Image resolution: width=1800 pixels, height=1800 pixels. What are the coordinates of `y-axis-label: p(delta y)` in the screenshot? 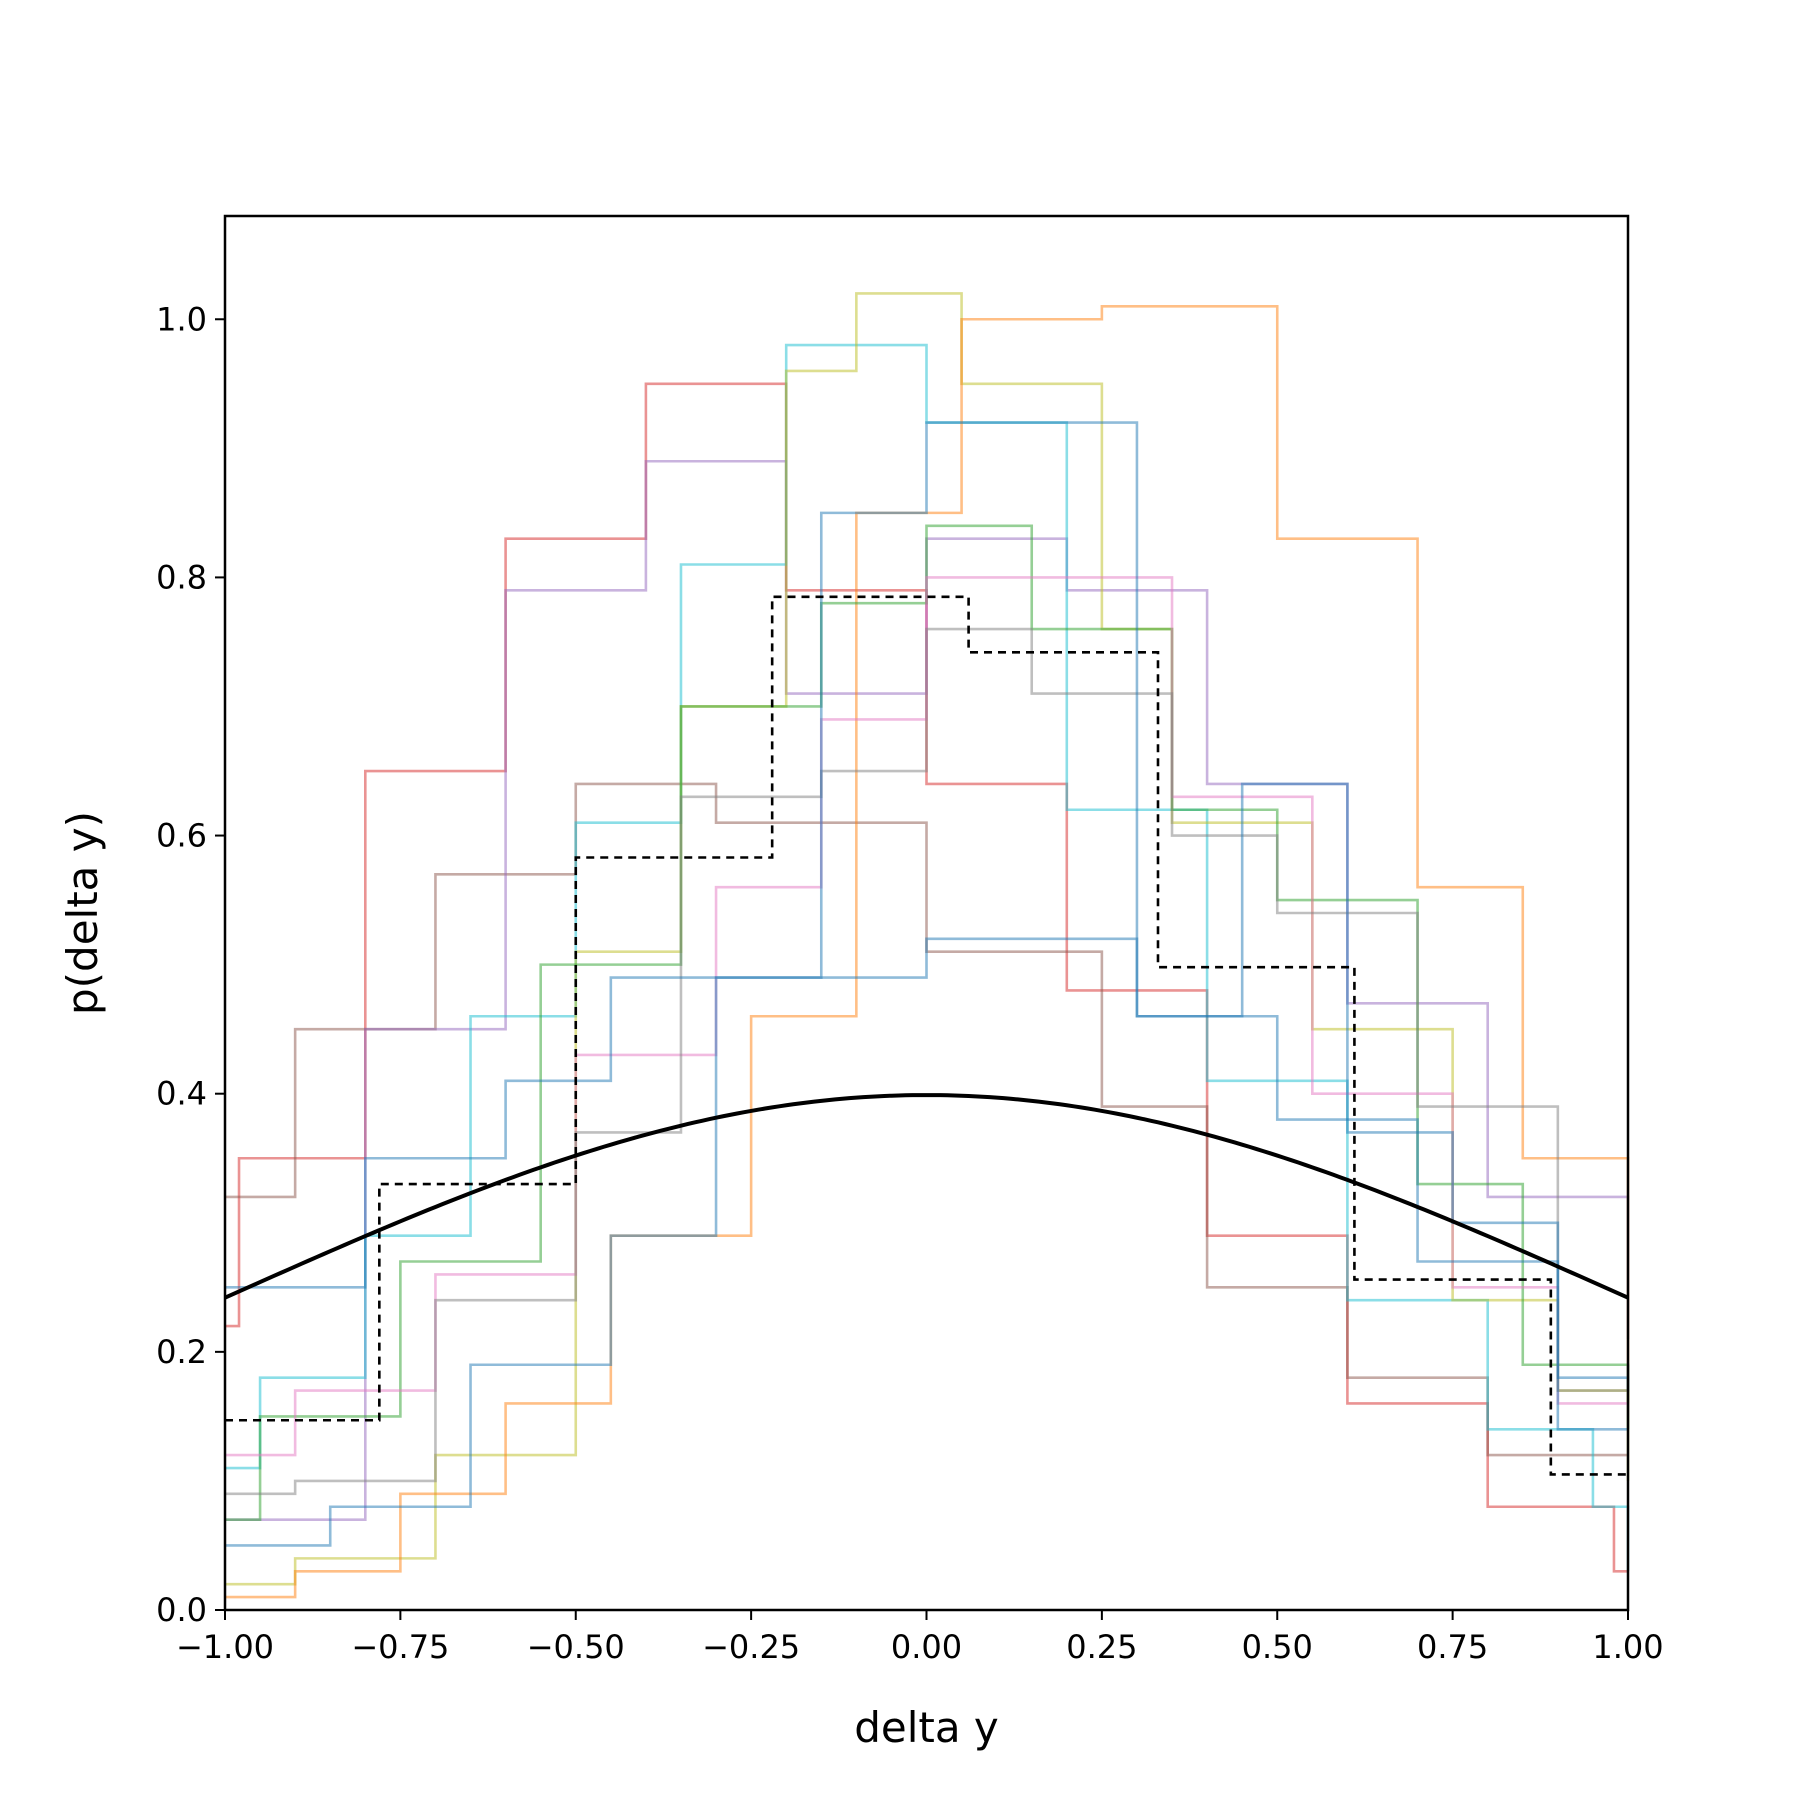 It's located at (82, 913).